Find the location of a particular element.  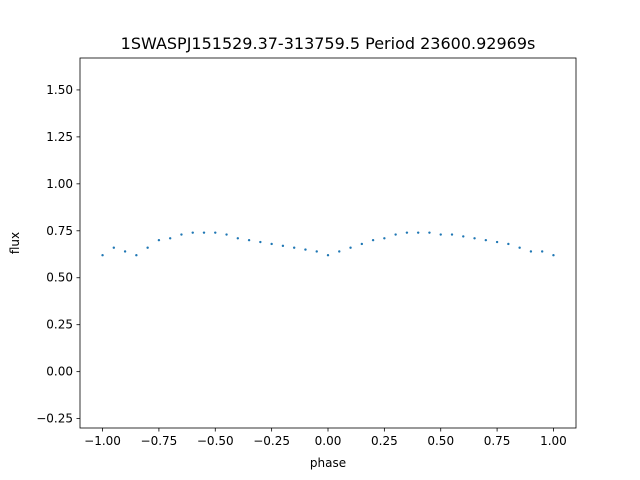

y-axis-ticks: −0.25 0.00 0.25 0.50 0.75 1.00 1.25 1.50 is located at coordinates (58, 254).